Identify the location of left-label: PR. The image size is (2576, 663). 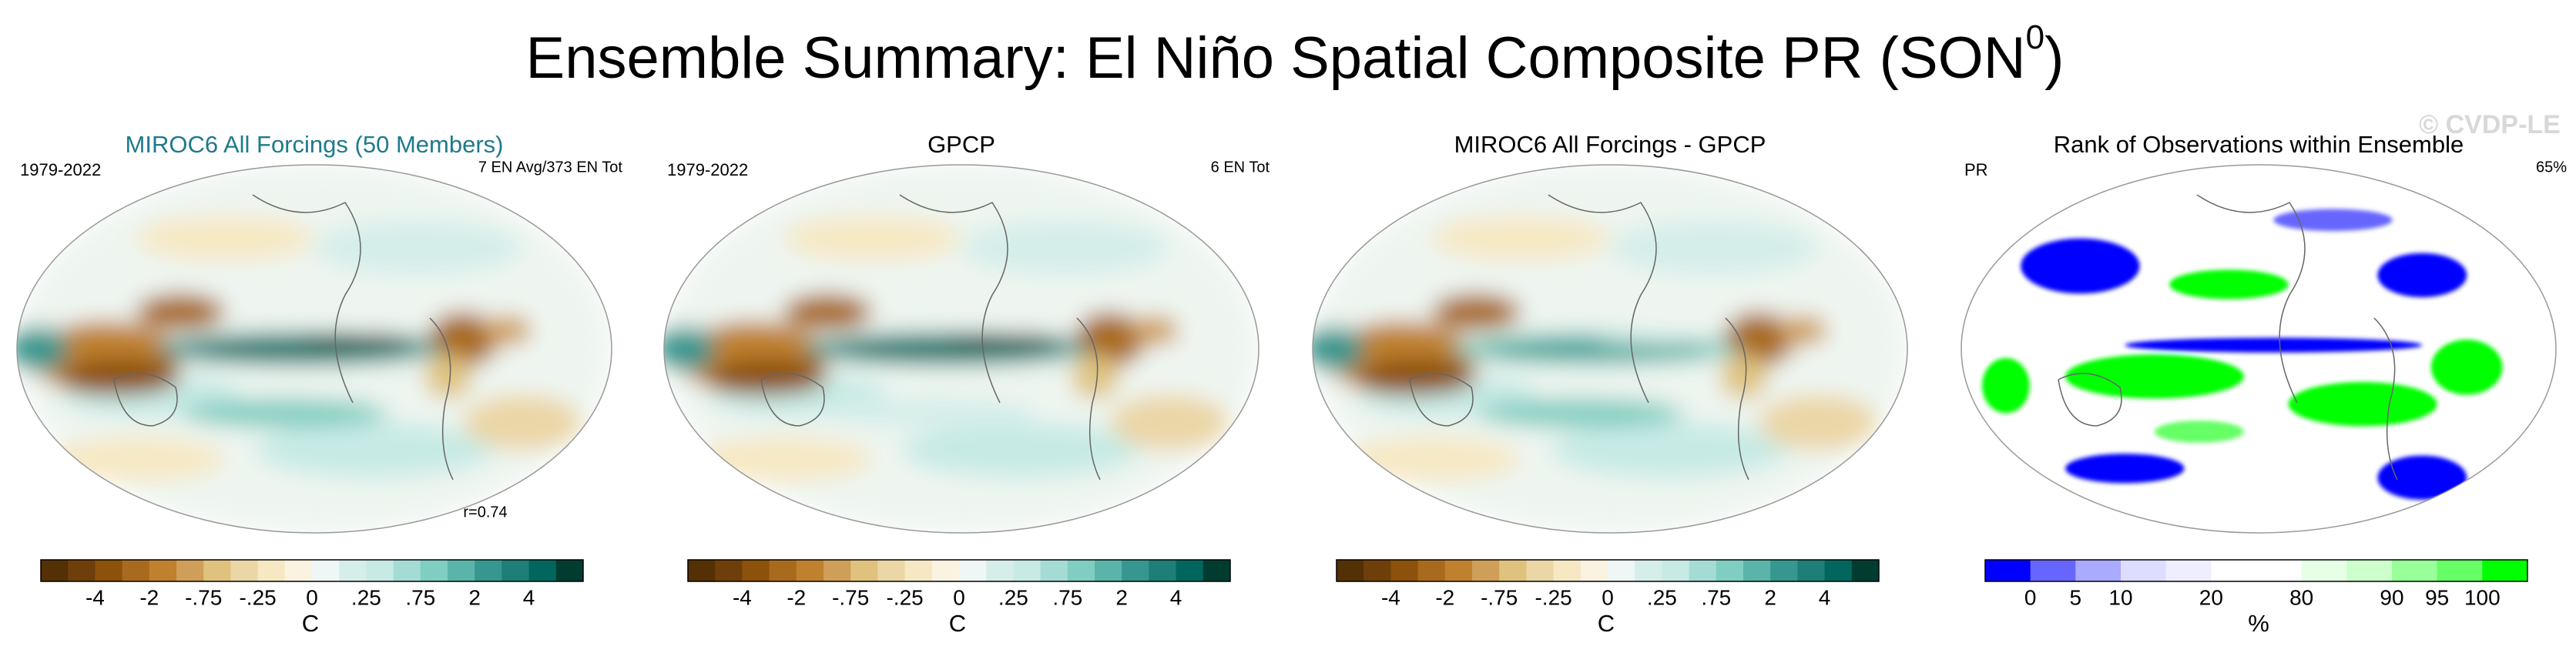
(1976, 169).